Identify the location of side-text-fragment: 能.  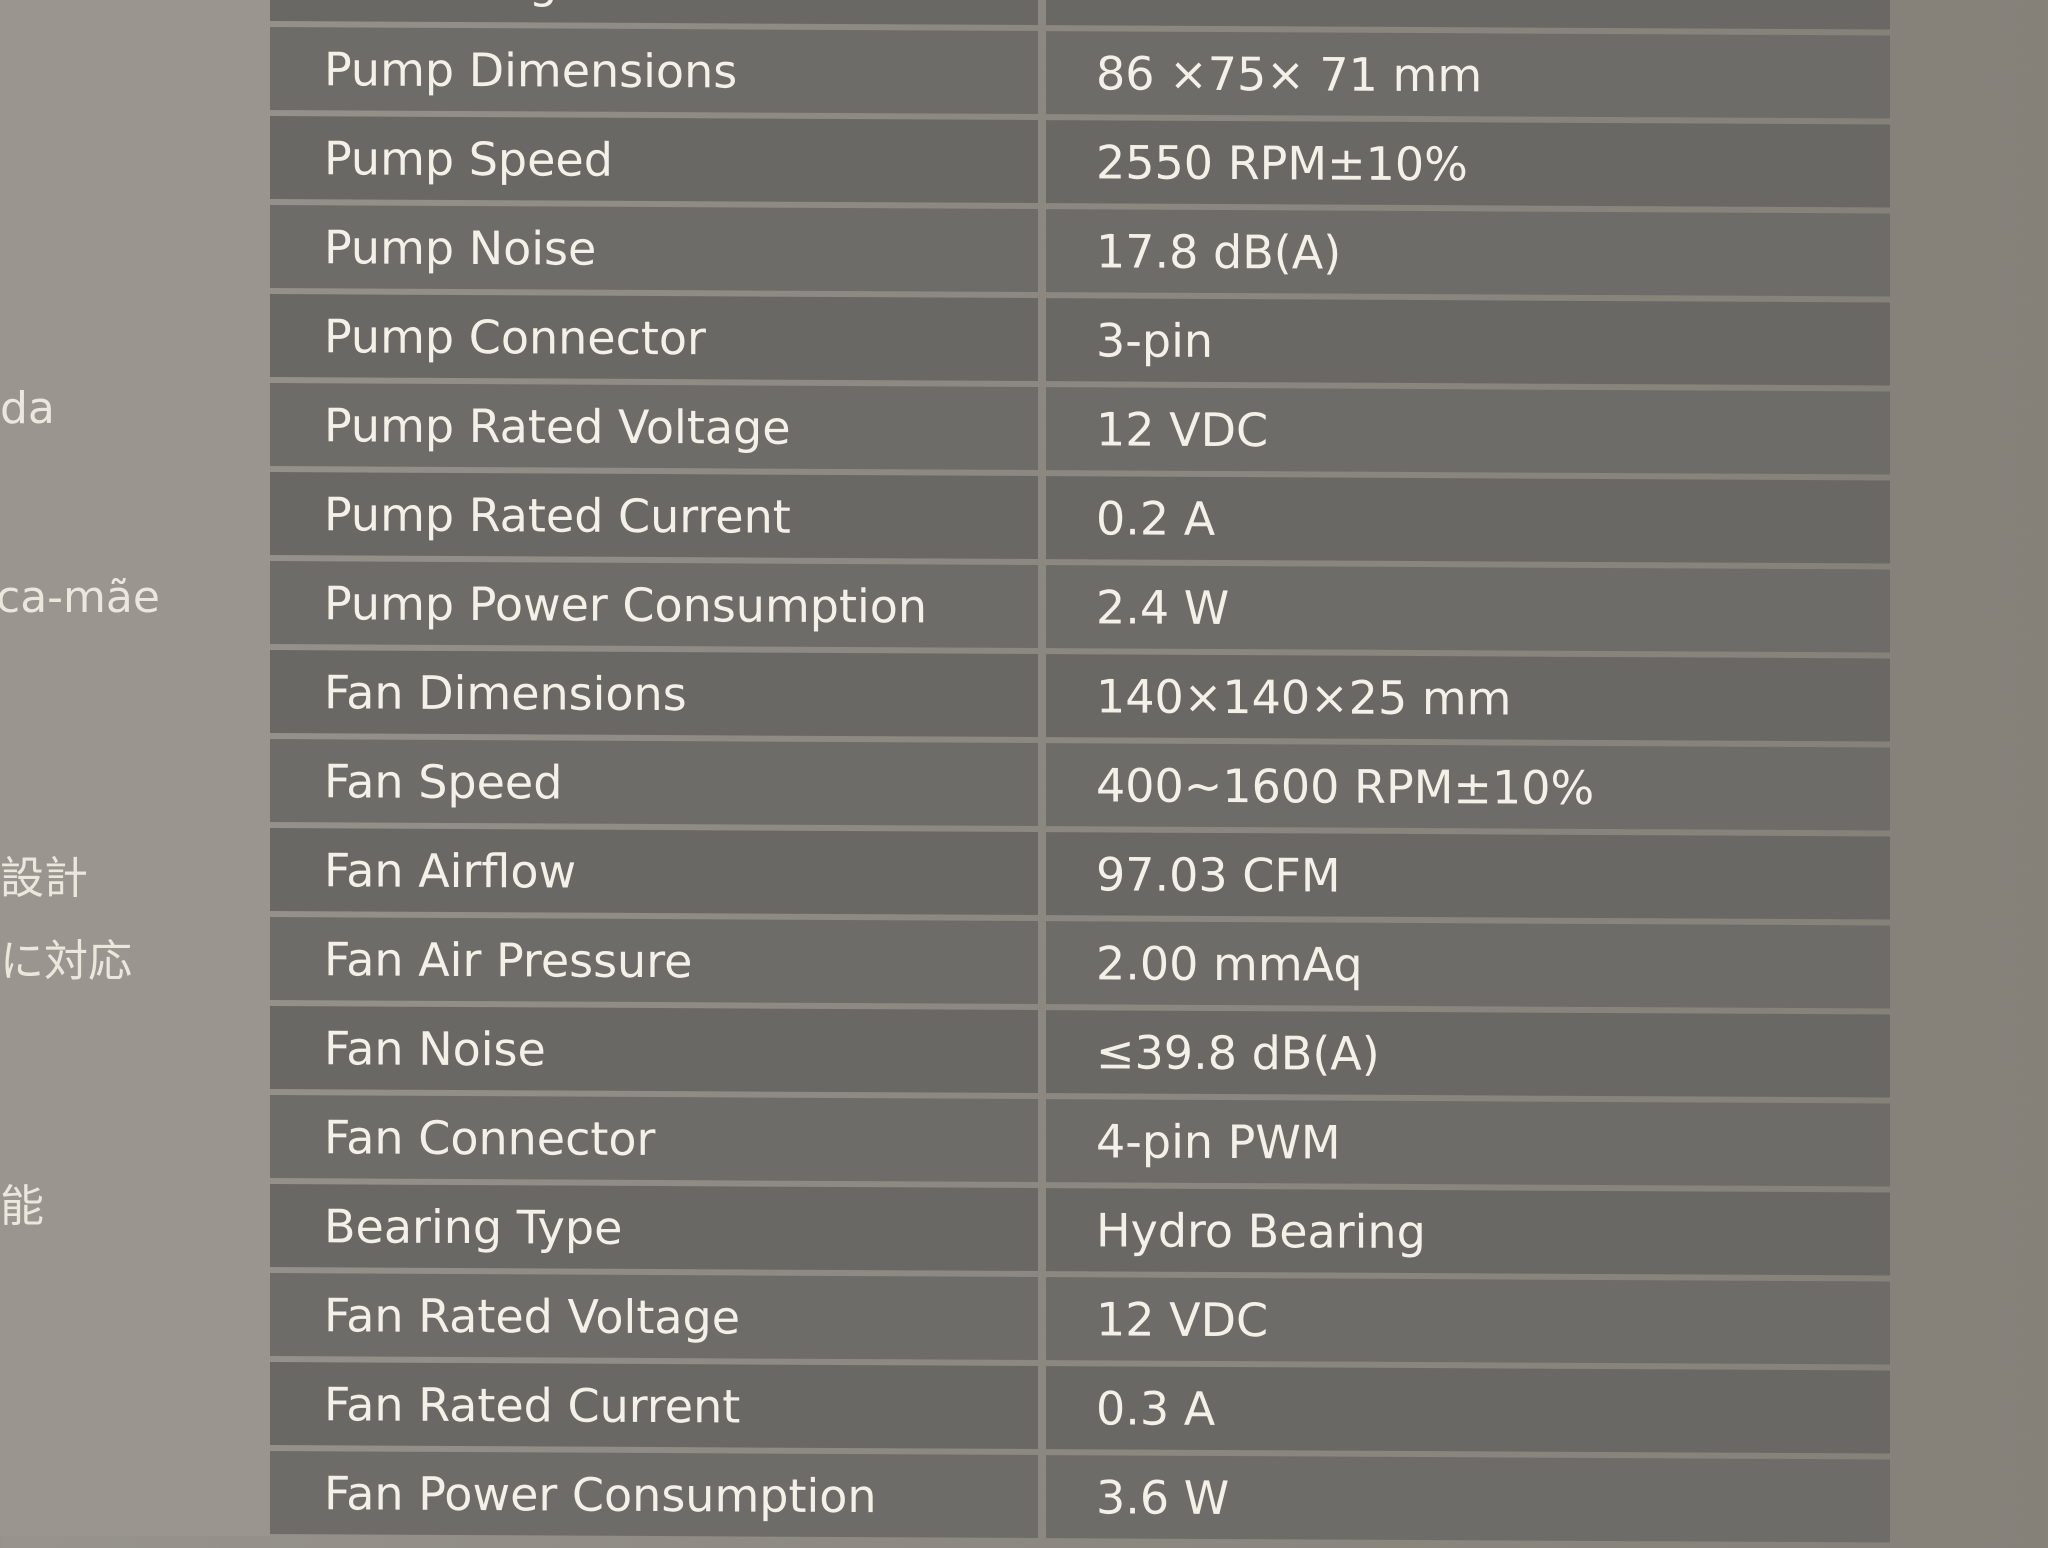
(22, 1206).